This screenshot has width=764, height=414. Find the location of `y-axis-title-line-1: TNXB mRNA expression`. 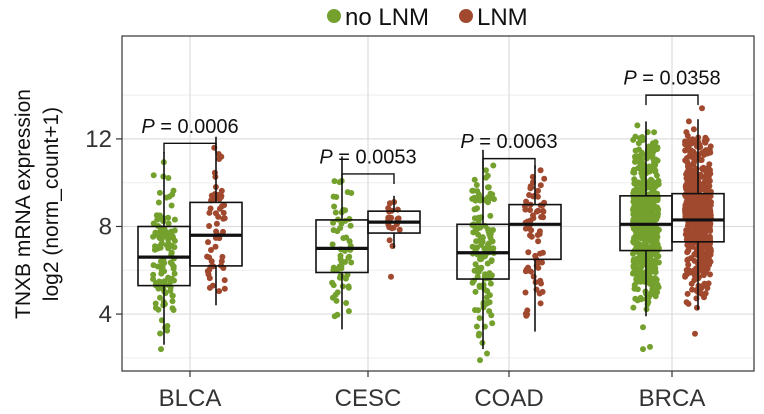

y-axis-title-line-1: TNXB mRNA expression is located at coordinates (23, 204).